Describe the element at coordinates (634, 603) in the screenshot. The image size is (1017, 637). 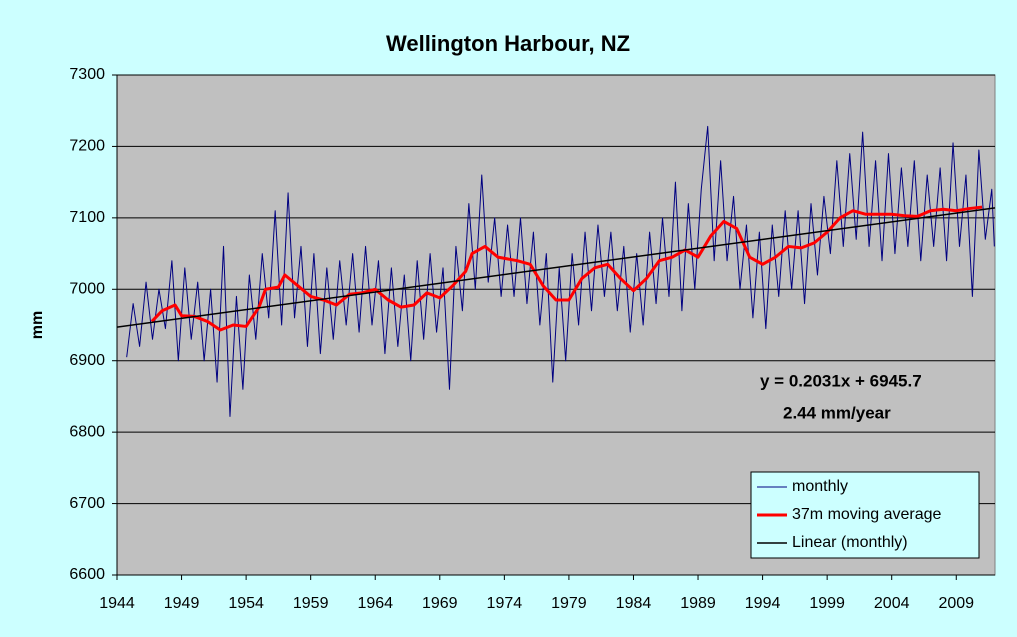
I see `x-tick-label: 1984` at that location.